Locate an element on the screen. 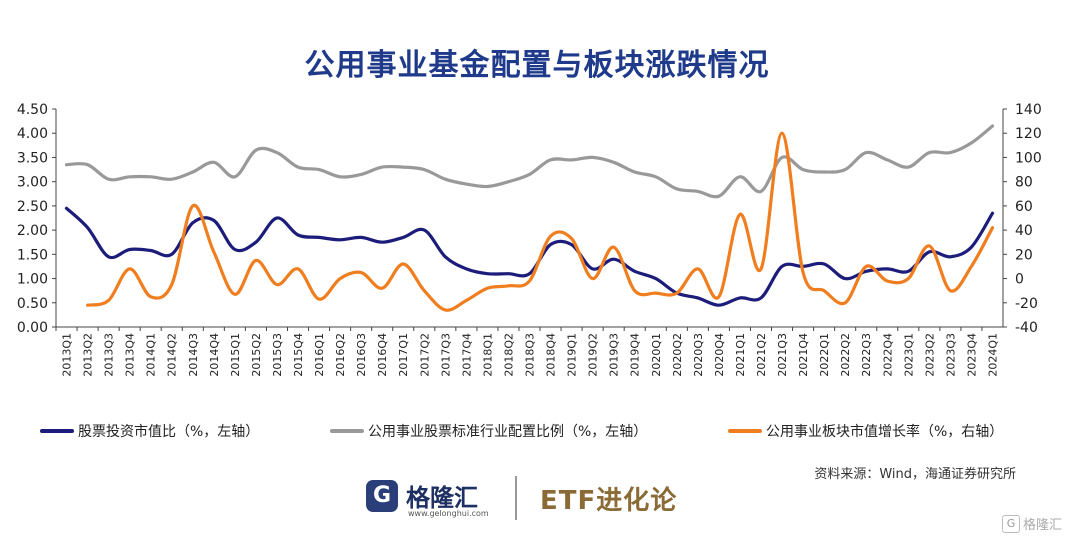 Image resolution: width=1074 pixels, height=541 pixels. y-right-tick-label: 20 is located at coordinates (1024, 255).